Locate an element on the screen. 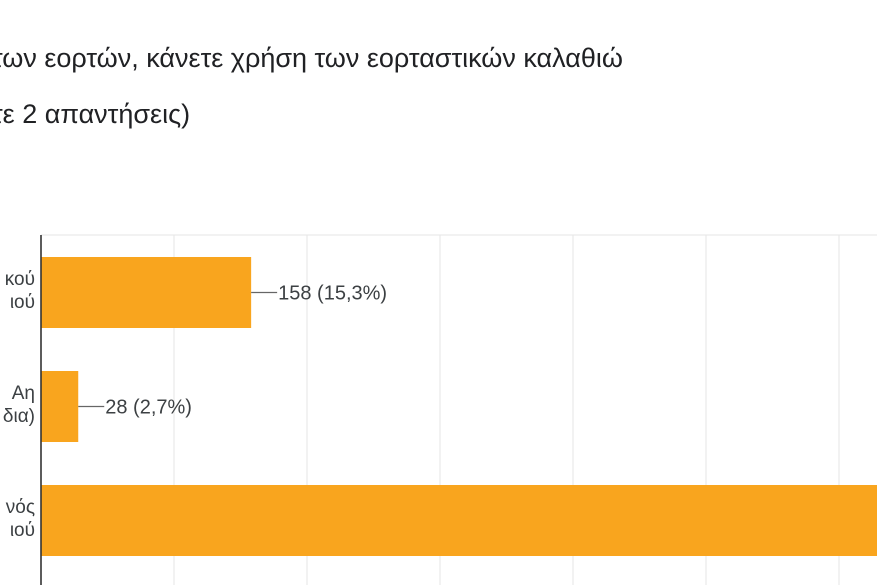 The image size is (877, 585). category-label: Αη is located at coordinates (23, 393).